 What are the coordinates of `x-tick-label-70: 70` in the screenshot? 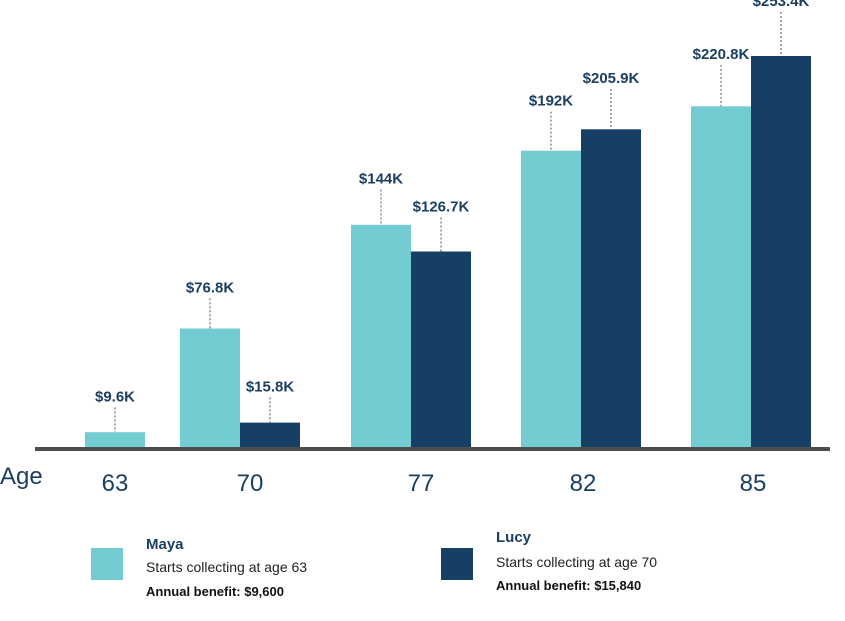 It's located at (250, 483).